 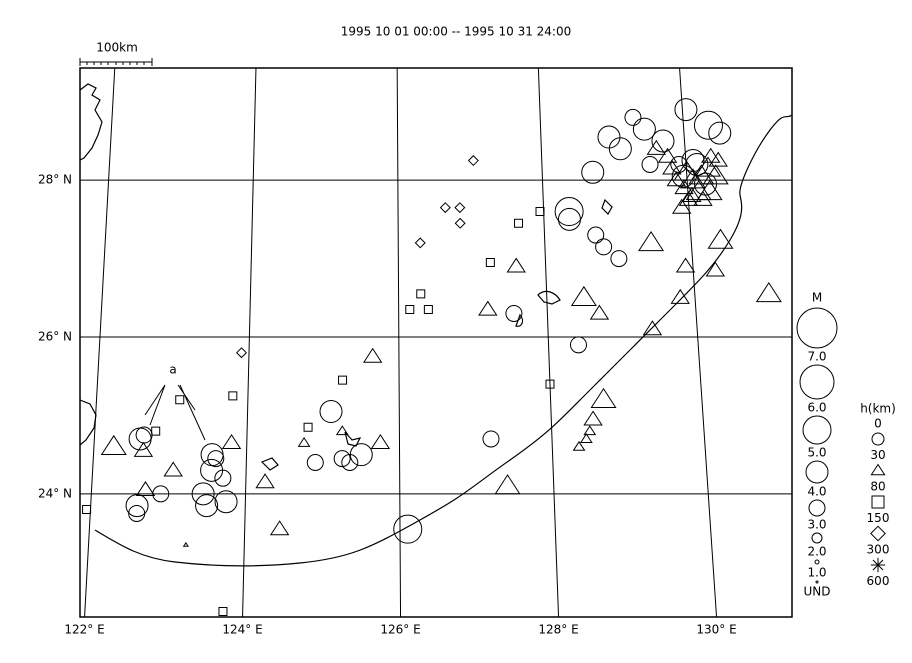 I want to click on lat-label: 28° N, so click(x=55, y=180).